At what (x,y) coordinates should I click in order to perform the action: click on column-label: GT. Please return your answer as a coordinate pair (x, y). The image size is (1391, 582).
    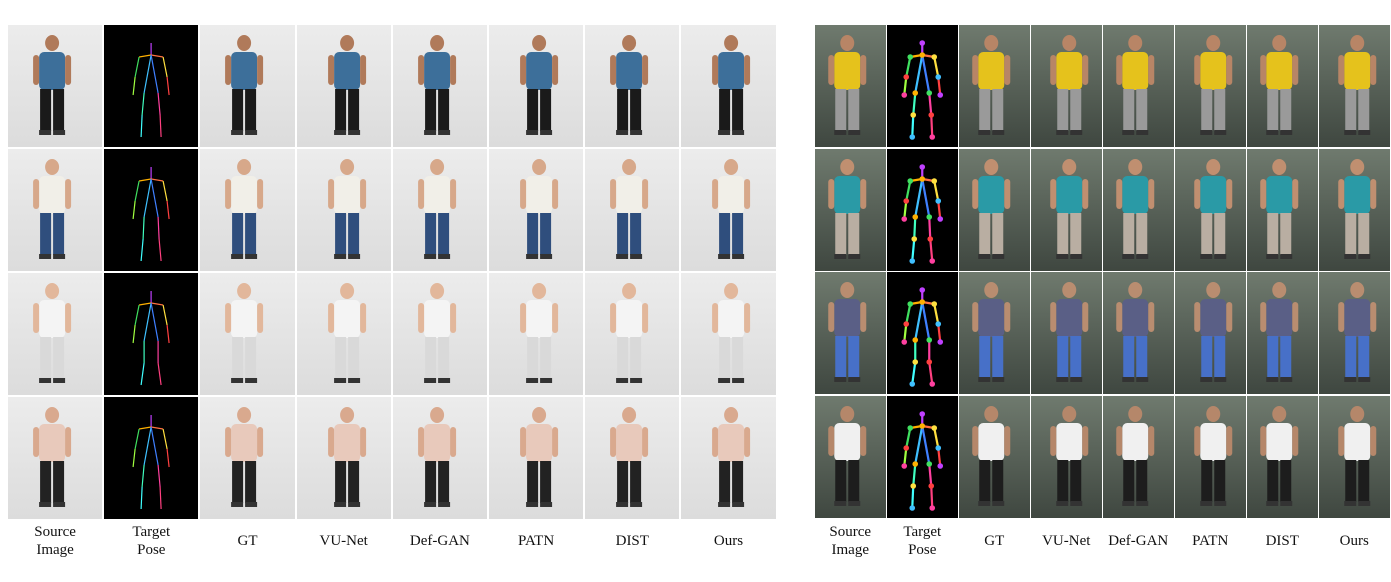
    Looking at the image, I should click on (994, 541).